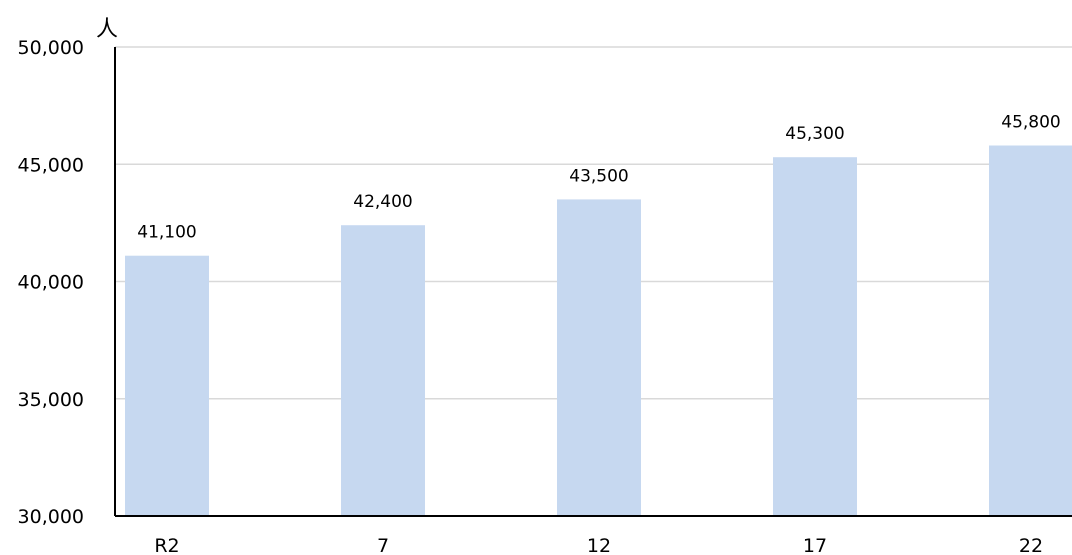 The image size is (1072, 555). I want to click on x-tick-label: 12, so click(599, 545).